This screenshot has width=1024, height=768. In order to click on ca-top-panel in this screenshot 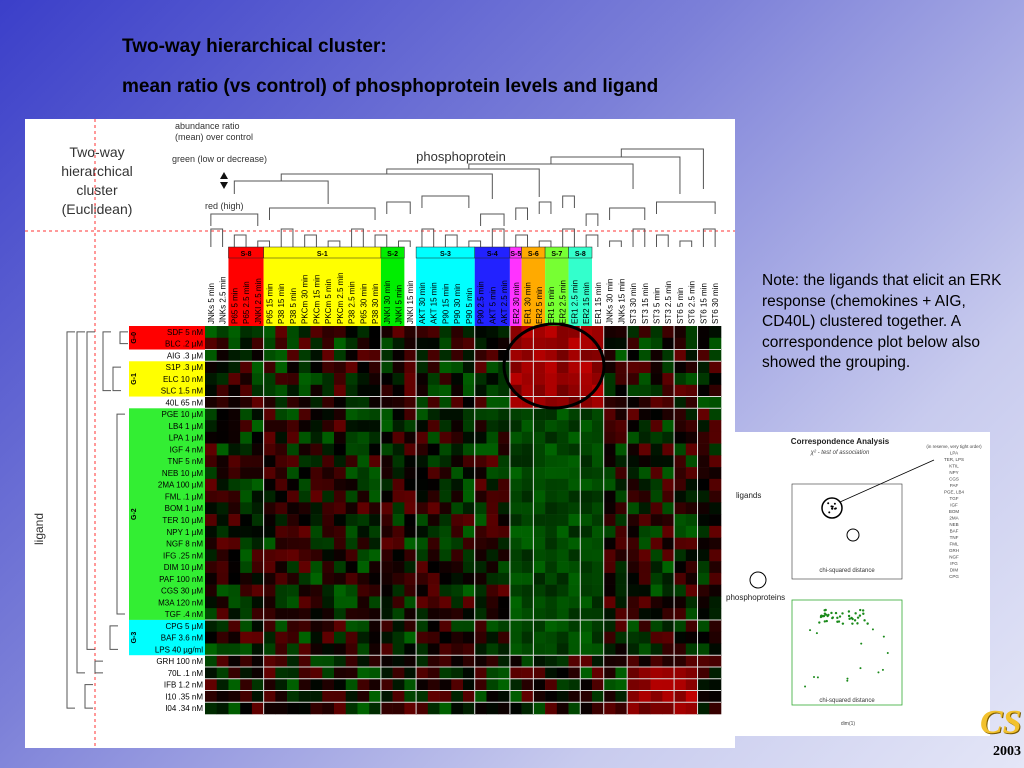, I will do `click(847, 531)`.